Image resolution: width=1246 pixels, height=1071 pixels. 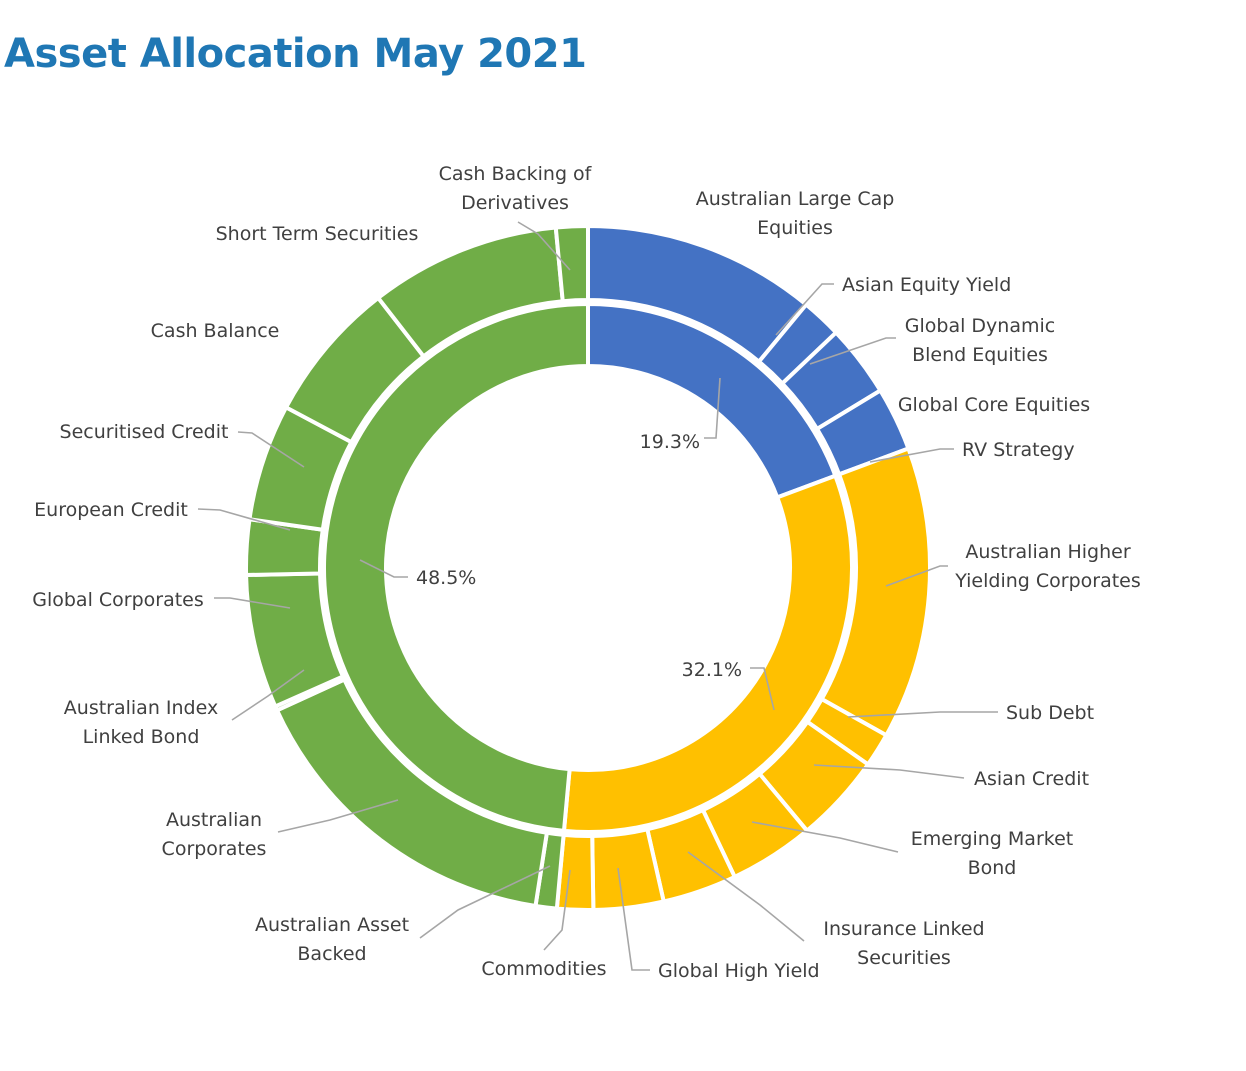 I want to click on inner-slice-fixed-income, so click(x=707, y=653).